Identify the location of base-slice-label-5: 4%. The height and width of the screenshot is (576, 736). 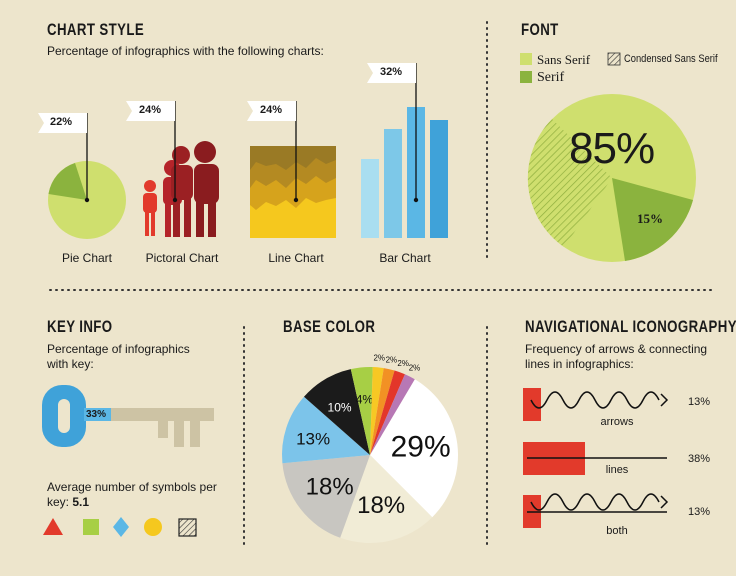
(365, 399).